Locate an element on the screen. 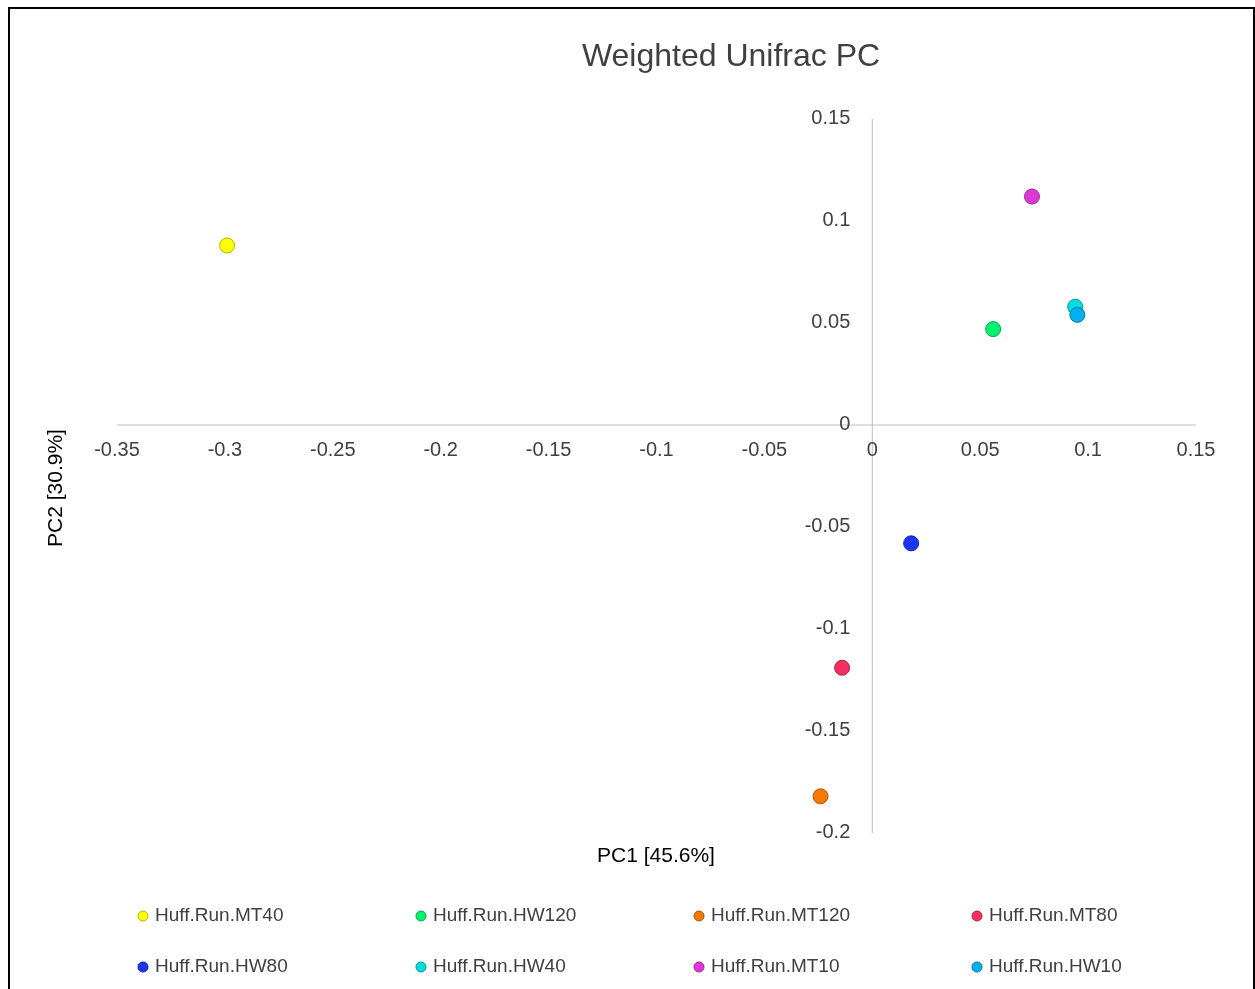 The image size is (1255, 989). y-tick-label: -0.05 is located at coordinates (827, 525).